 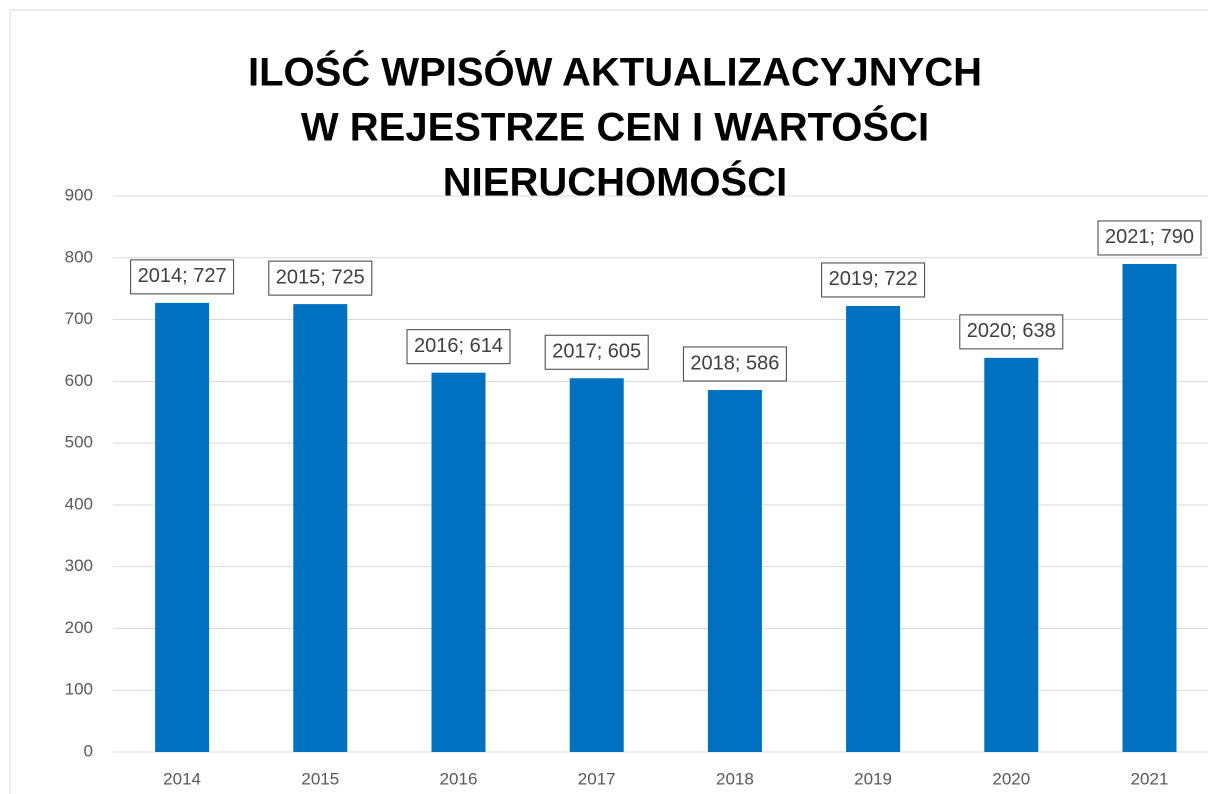 What do you see at coordinates (79, 442) in the screenshot?
I see `y-tick-label: 500` at bounding box center [79, 442].